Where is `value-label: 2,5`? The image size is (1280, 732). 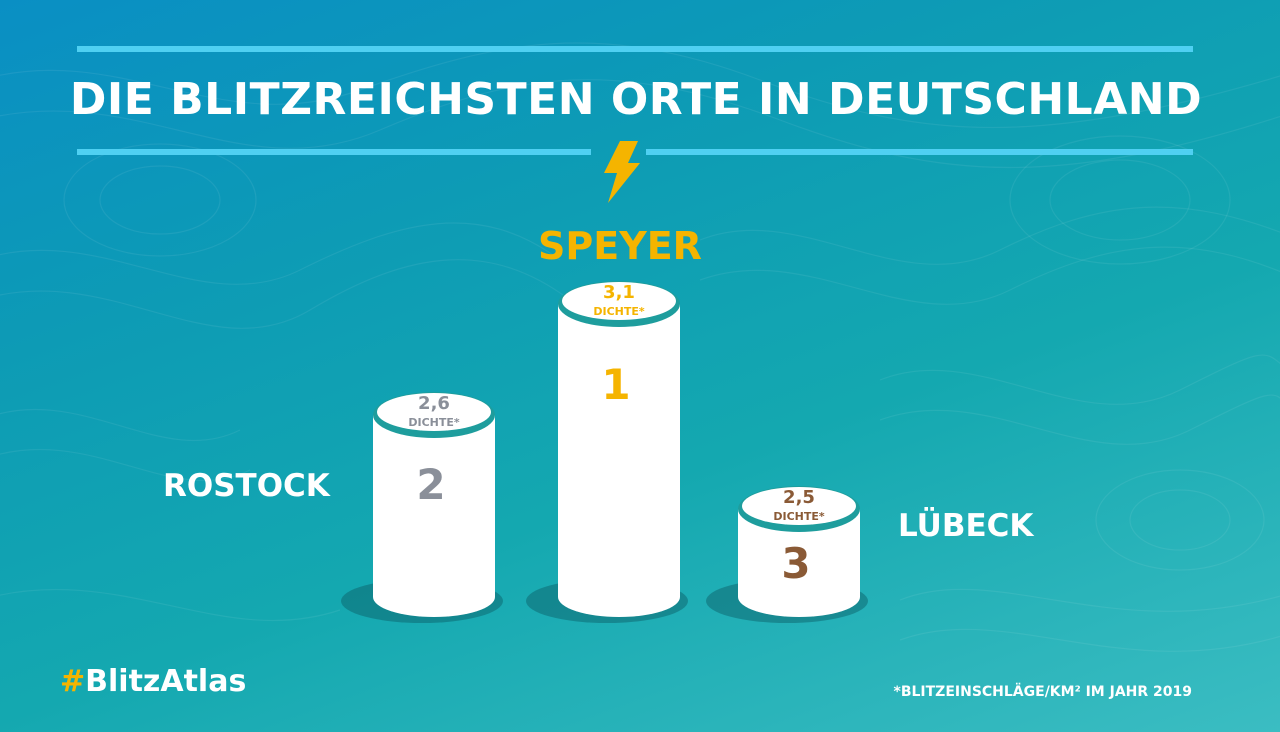
value-label: 2,5 is located at coordinates (799, 497).